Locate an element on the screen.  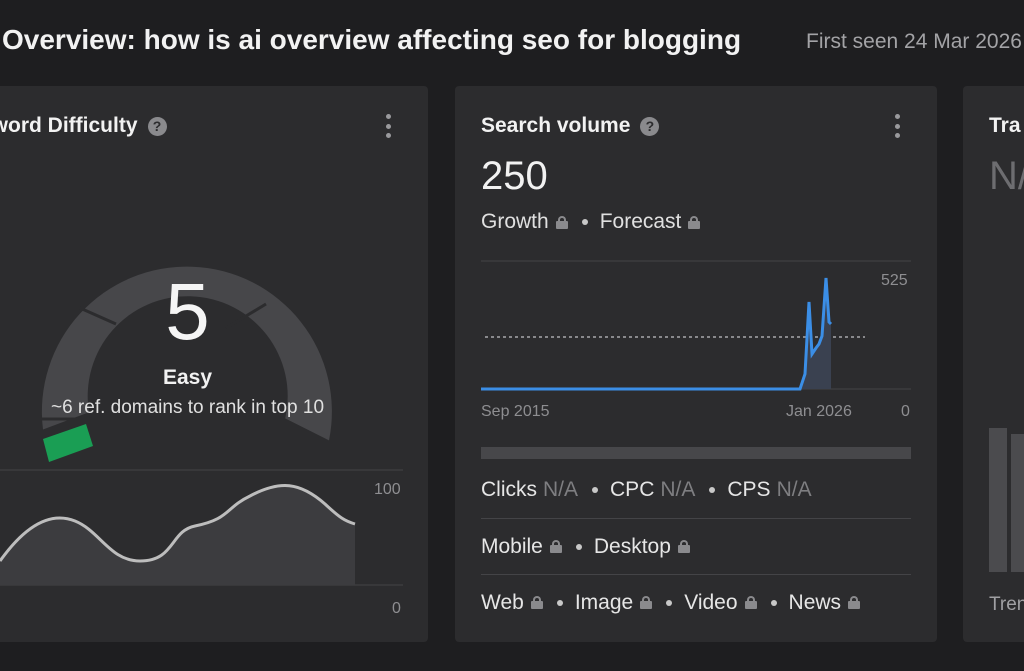
trend-area is located at coordinates (177, 535).